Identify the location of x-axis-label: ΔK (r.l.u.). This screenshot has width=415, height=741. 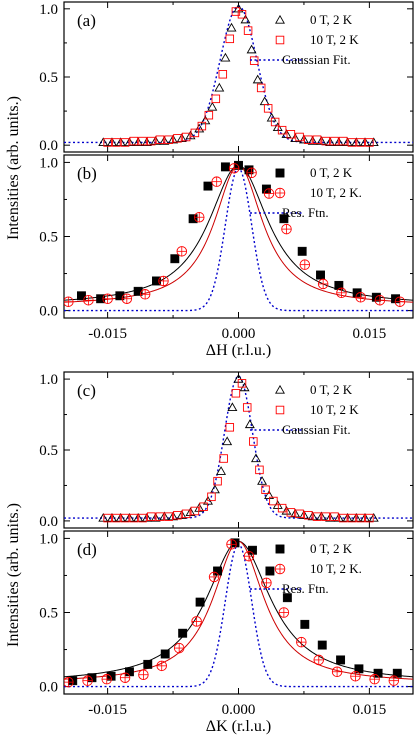
(238, 726).